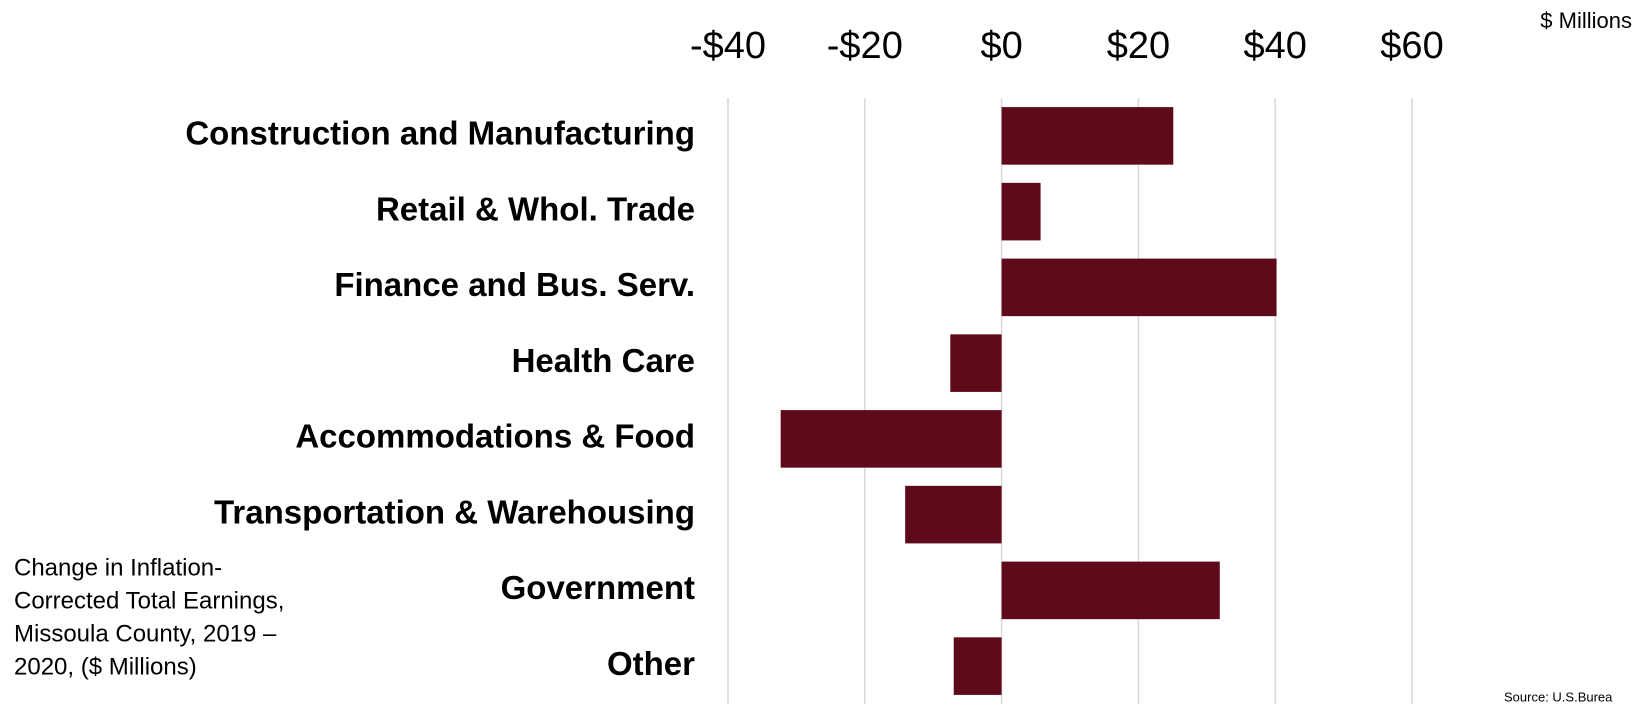 This screenshot has height=704, width=1644. I want to click on caption: 2020, ($ Millions), so click(105, 666).